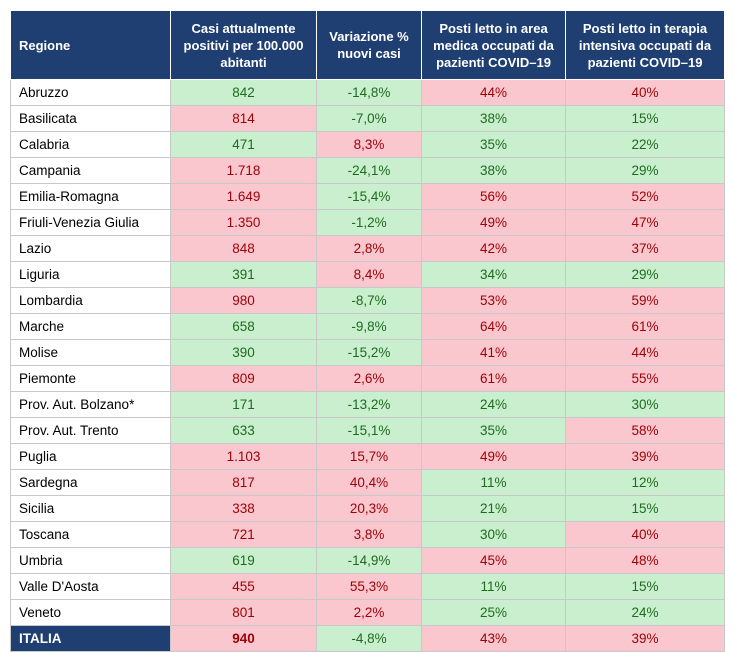  I want to click on positive-cases-cell: 633, so click(243, 430).